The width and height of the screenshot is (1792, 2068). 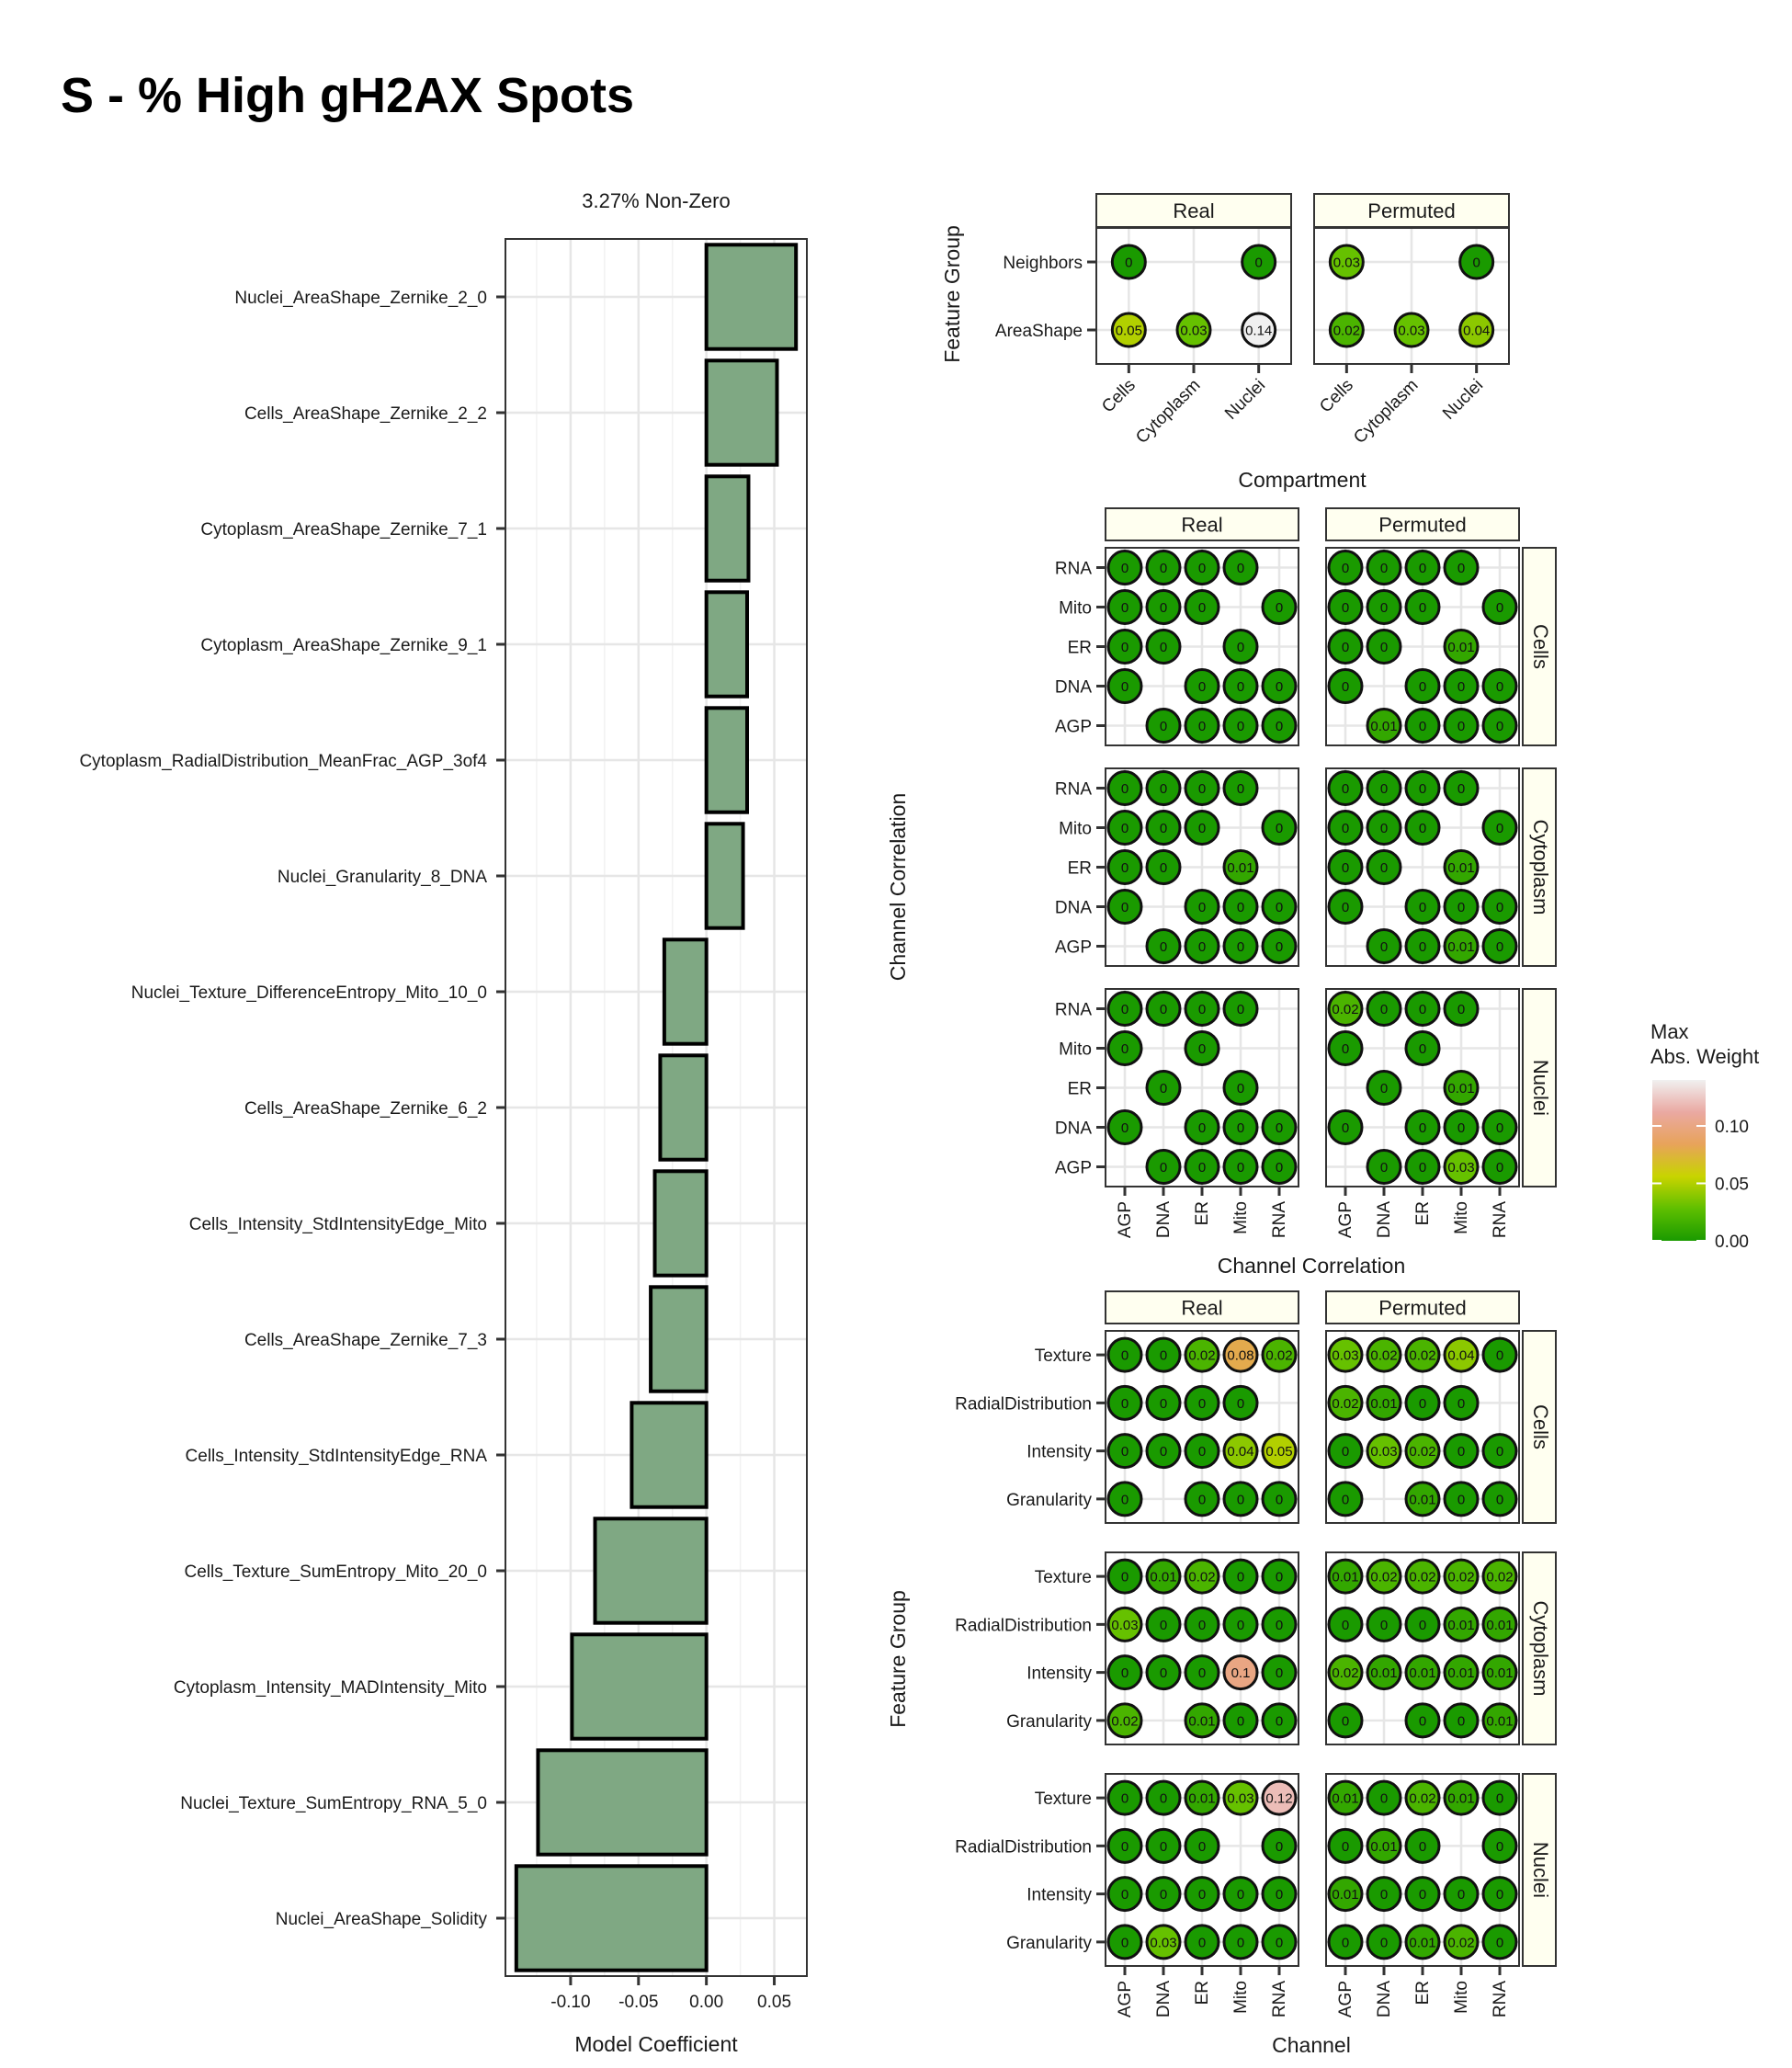 I want to click on category-label: Cytoplasm_Intensity_MADIntensity_Mito, so click(x=330, y=1688).